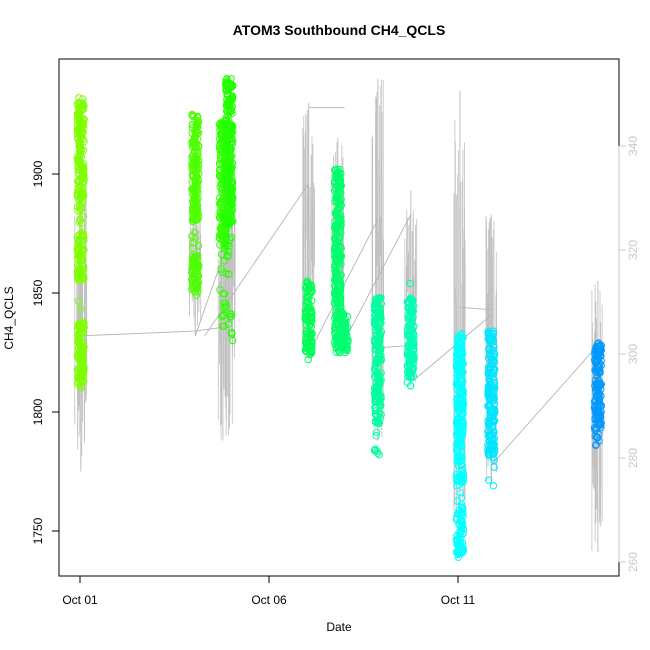 The image size is (650, 650). I want to click on y-right-tick-label: 300, so click(633, 354).